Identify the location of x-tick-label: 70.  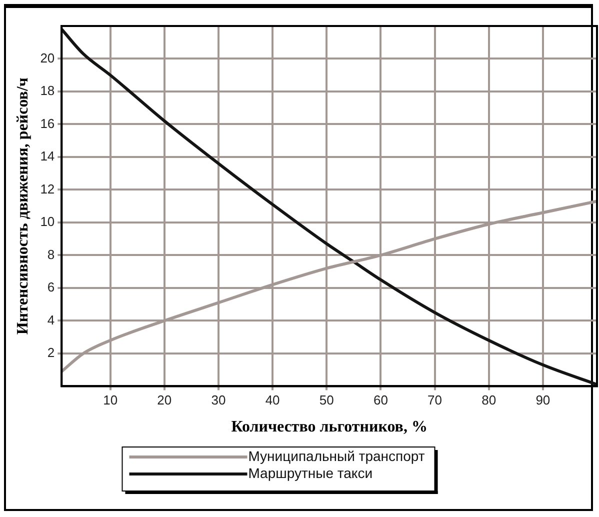
(435, 400).